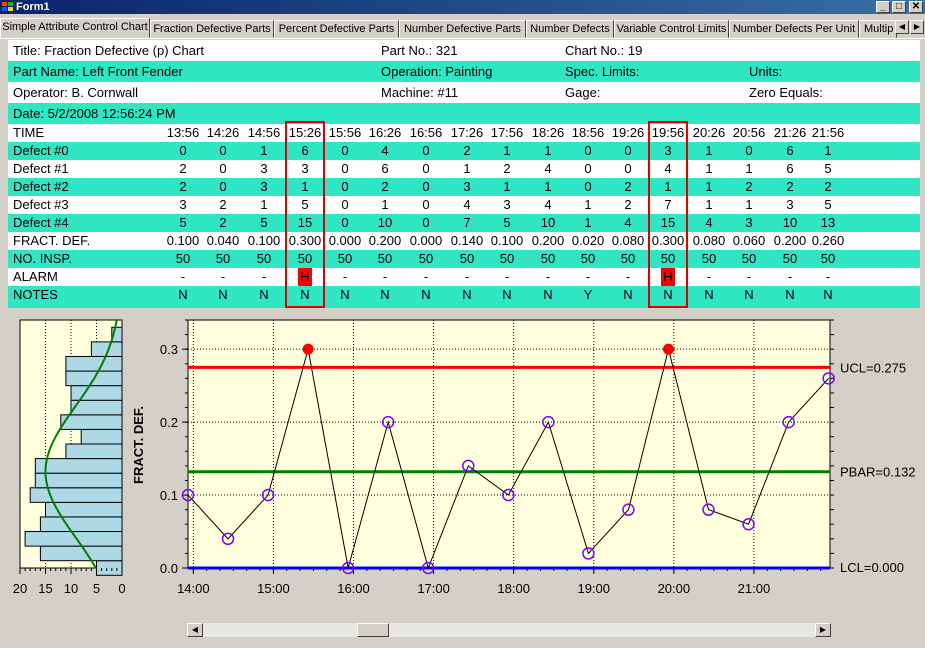  Describe the element at coordinates (305, 132) in the screenshot. I see `time-cell: 15:26` at that location.